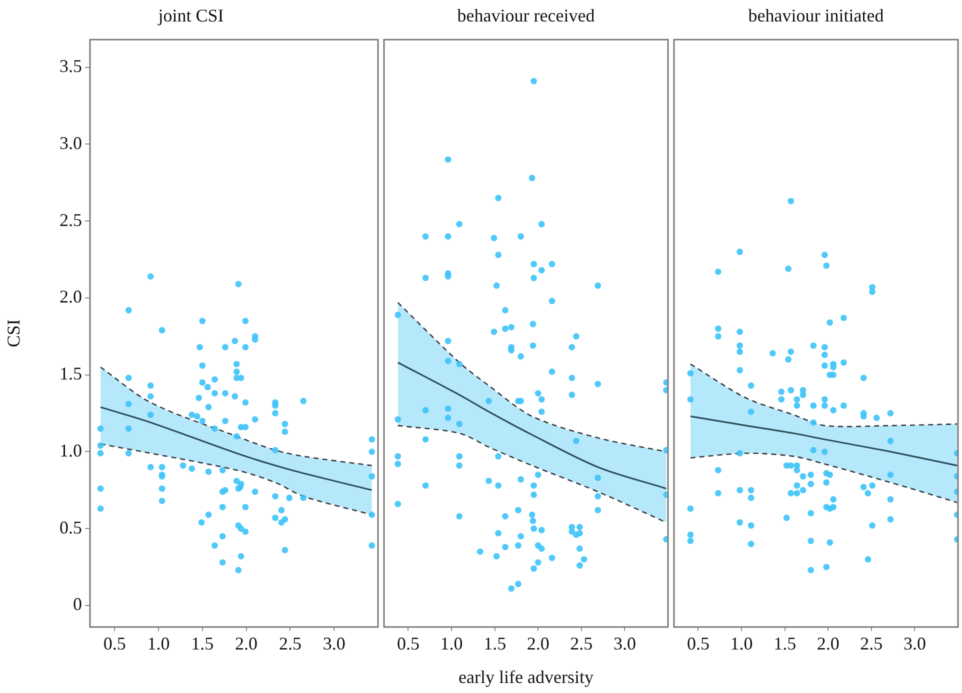 The image size is (962, 693). I want to click on y-tick-label: 0, so click(77, 604).